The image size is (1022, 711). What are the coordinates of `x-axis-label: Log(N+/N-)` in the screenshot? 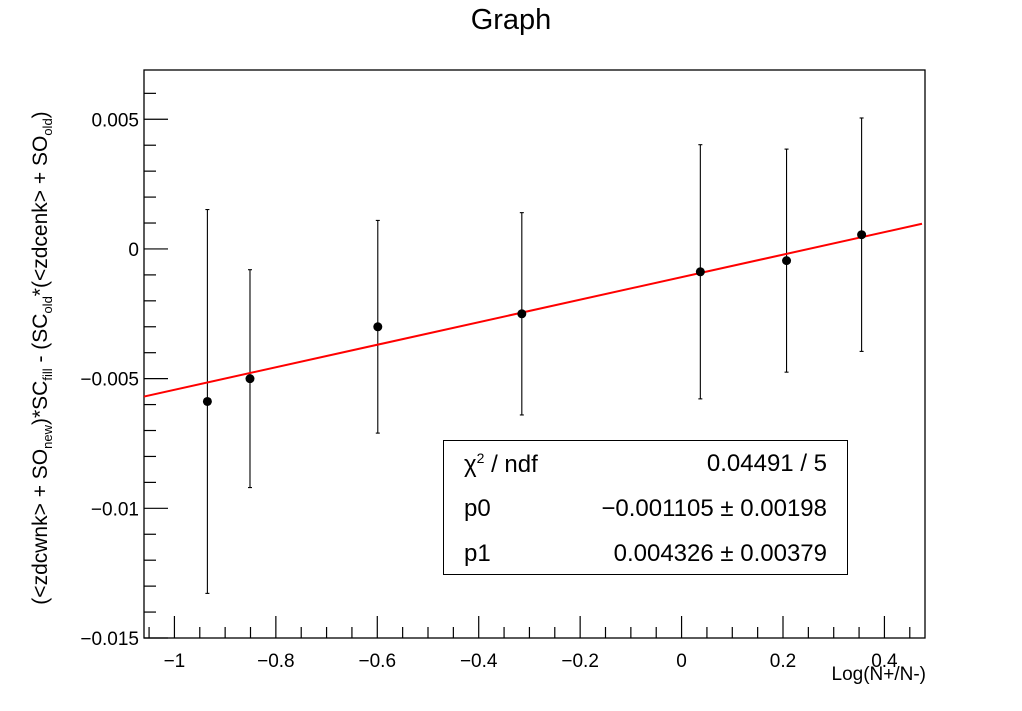 It's located at (879, 674).